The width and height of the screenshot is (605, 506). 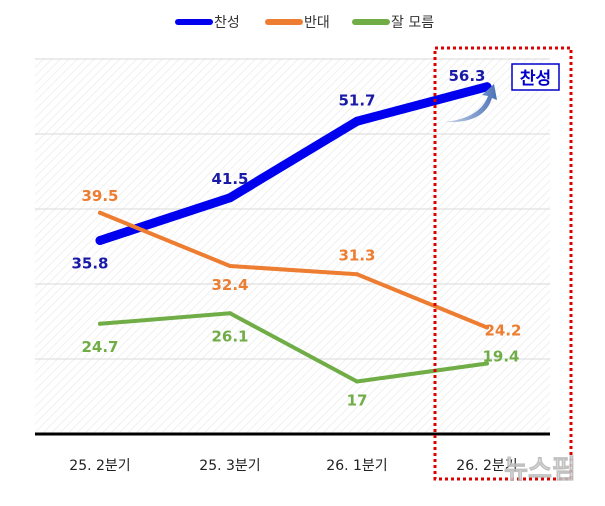 I want to click on up-arrow-icon, so click(x=471, y=103).